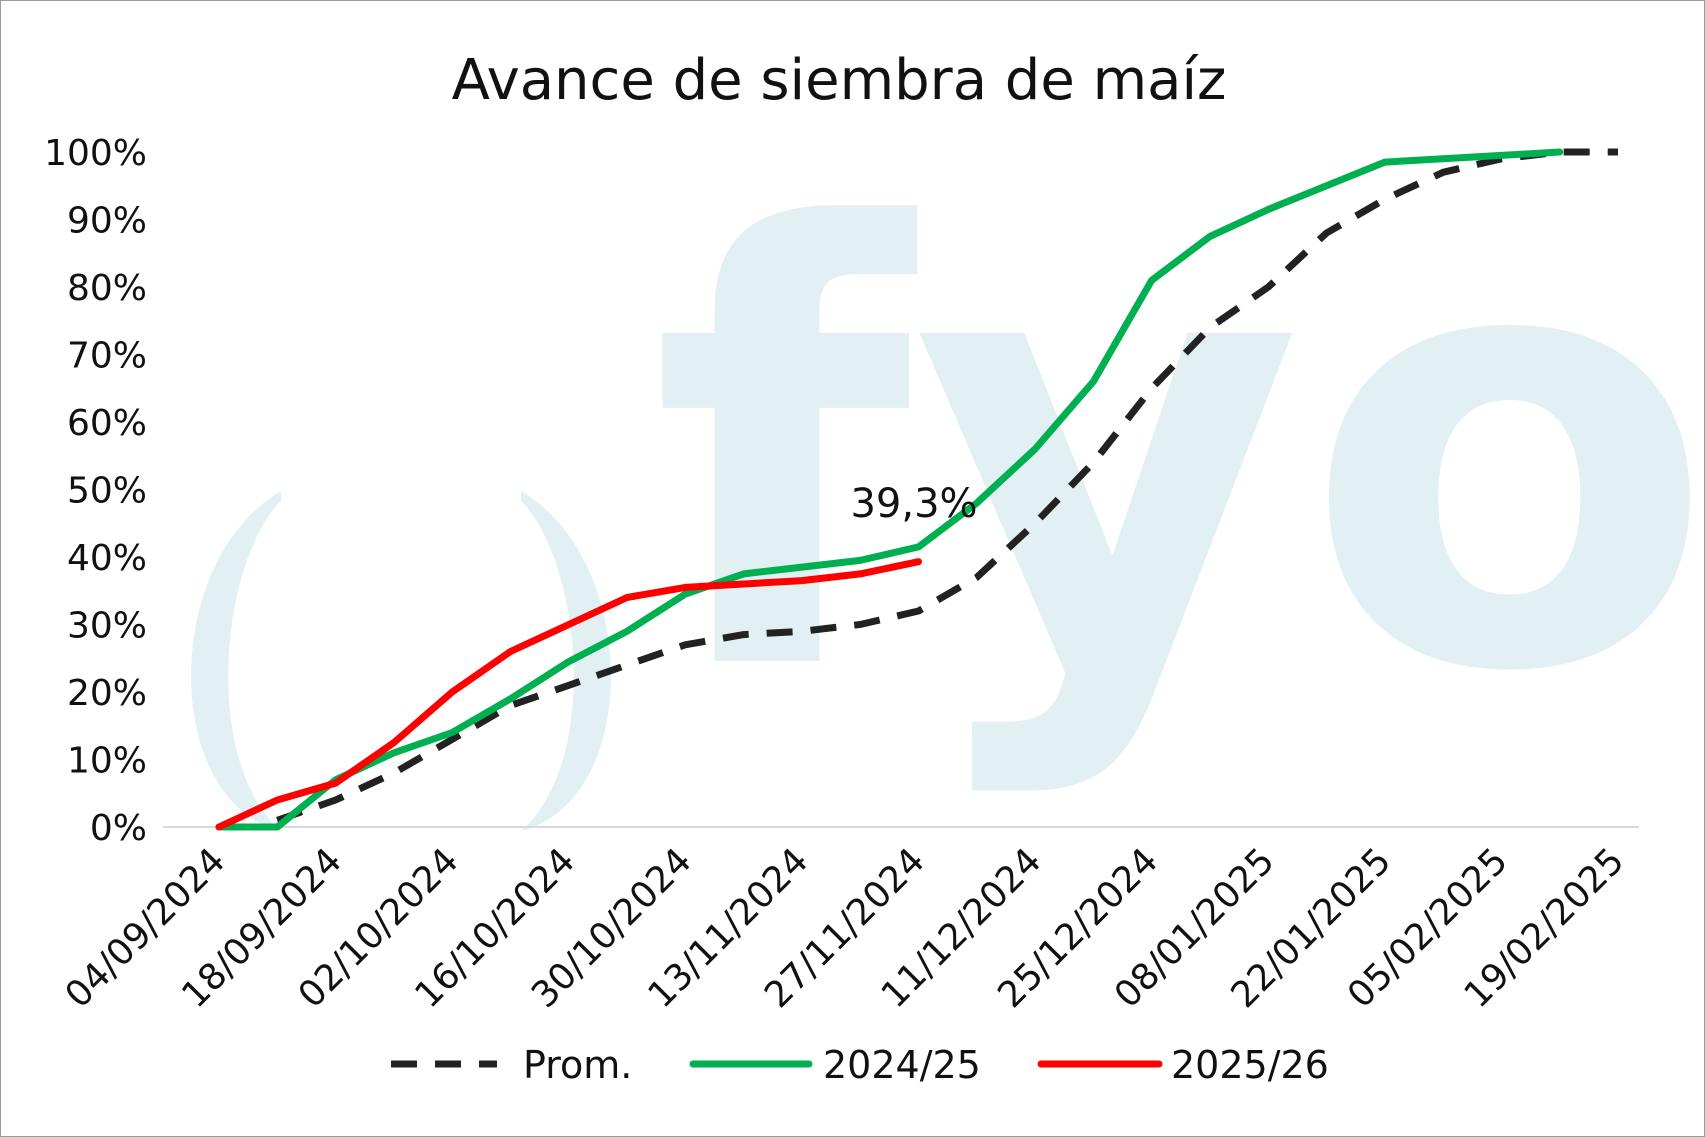 This screenshot has height=1137, width=1705. Describe the element at coordinates (839, 80) in the screenshot. I see `chart-title: Avance de siembra de maíz` at that location.